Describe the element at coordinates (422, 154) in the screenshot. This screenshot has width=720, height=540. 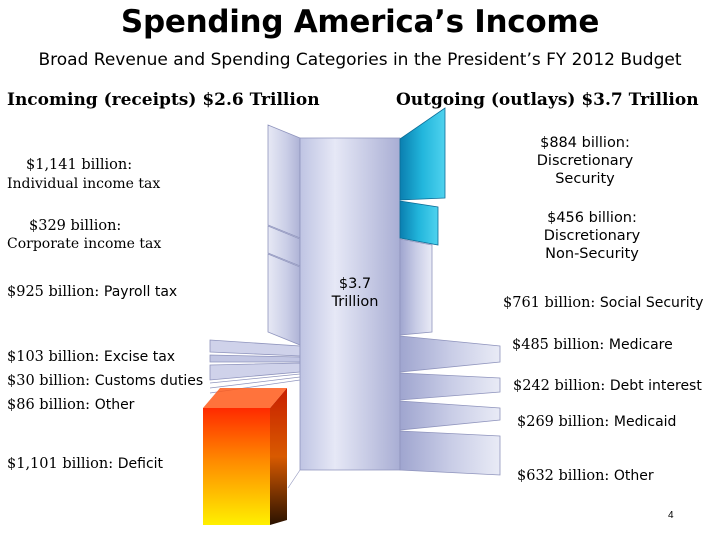
I see `band-discretionary-security` at that location.